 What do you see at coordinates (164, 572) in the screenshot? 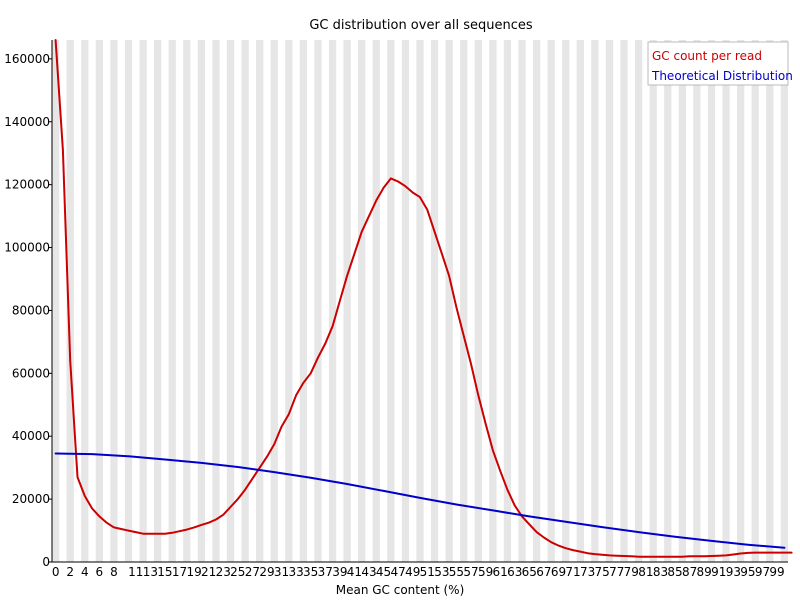
I see `x-tick-label: 15` at bounding box center [164, 572].